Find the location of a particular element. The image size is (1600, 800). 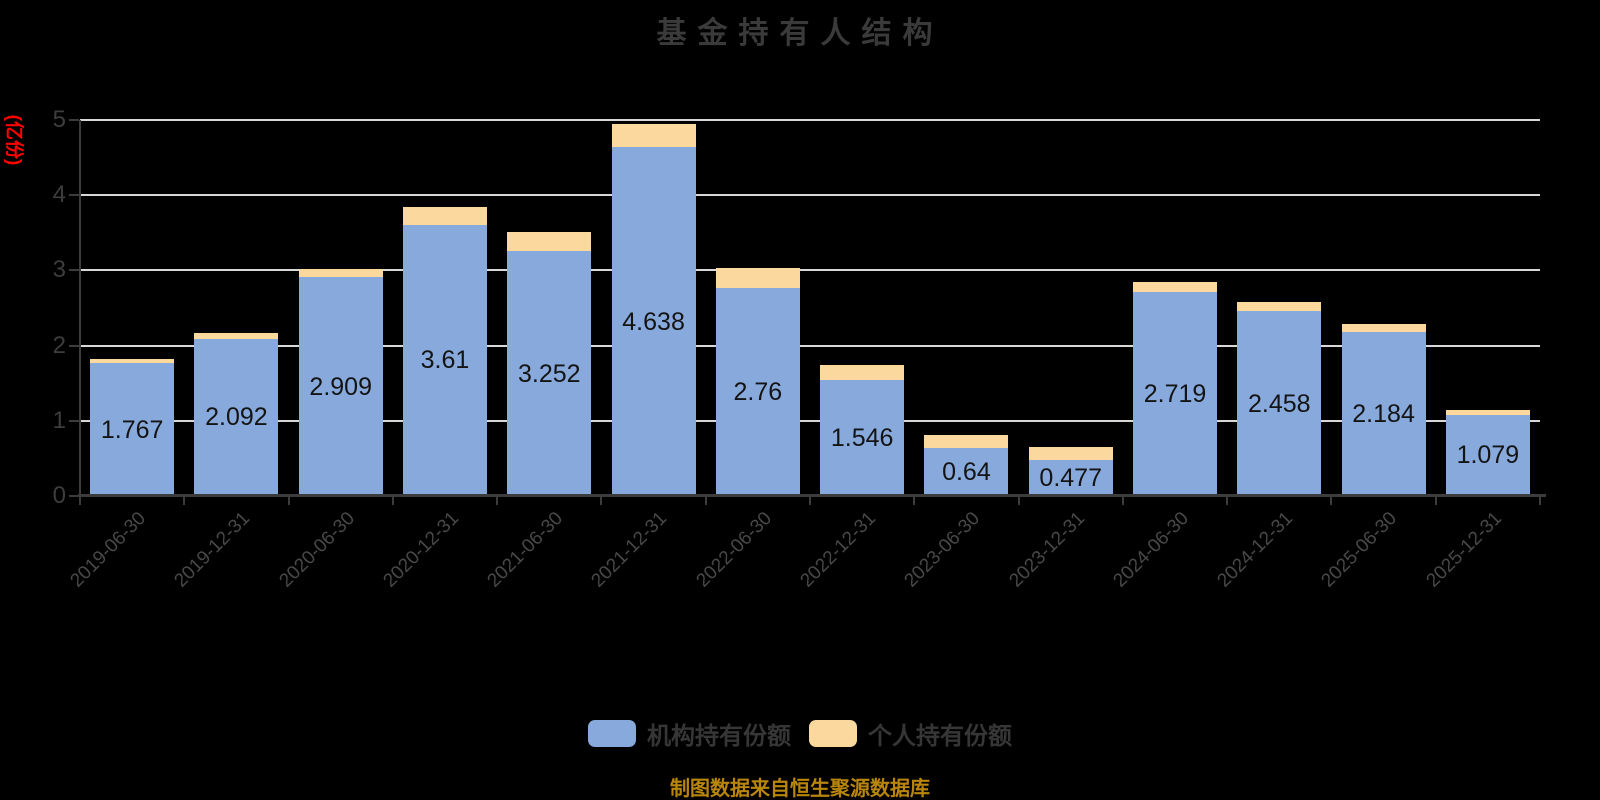

y-axis-tick-label: 1 is located at coordinates (59, 420).